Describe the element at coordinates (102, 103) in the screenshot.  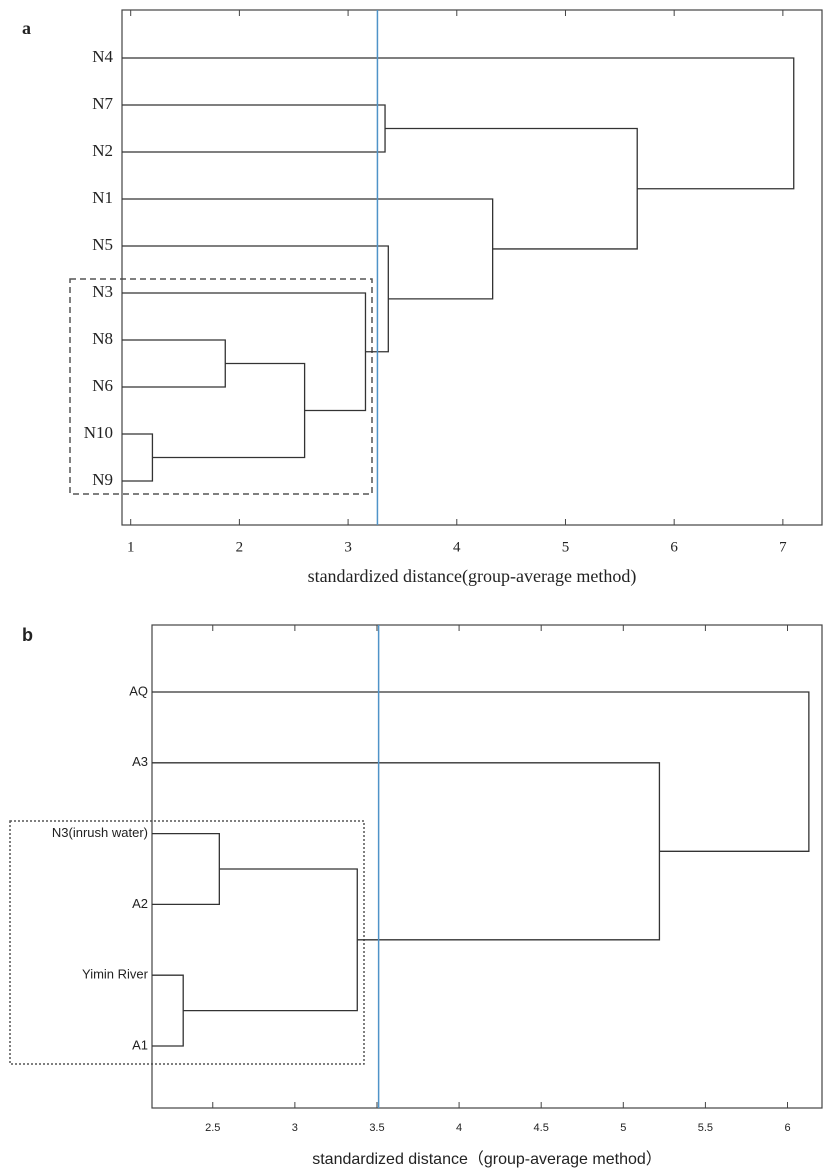
I see `leaf-label: N7` at that location.